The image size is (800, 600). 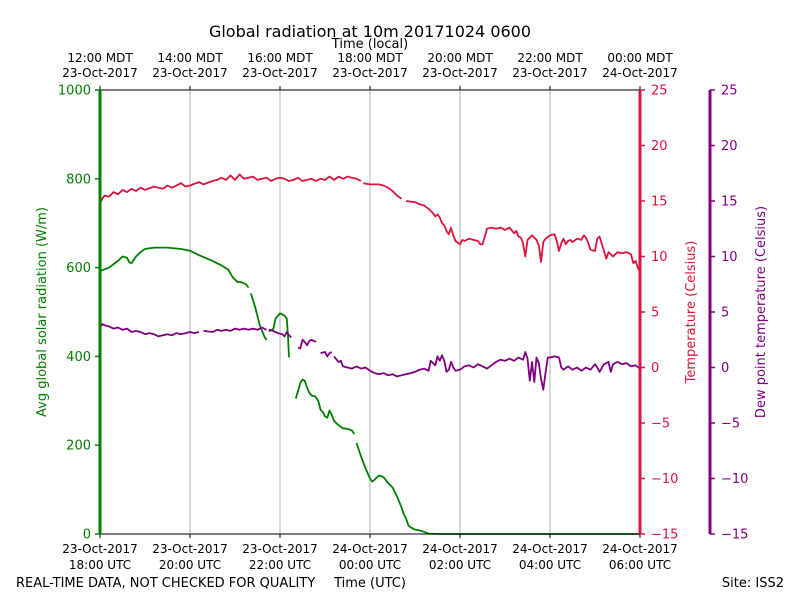 I want to click on top-tick-label-time: 14:00 MDT, so click(x=190, y=58).